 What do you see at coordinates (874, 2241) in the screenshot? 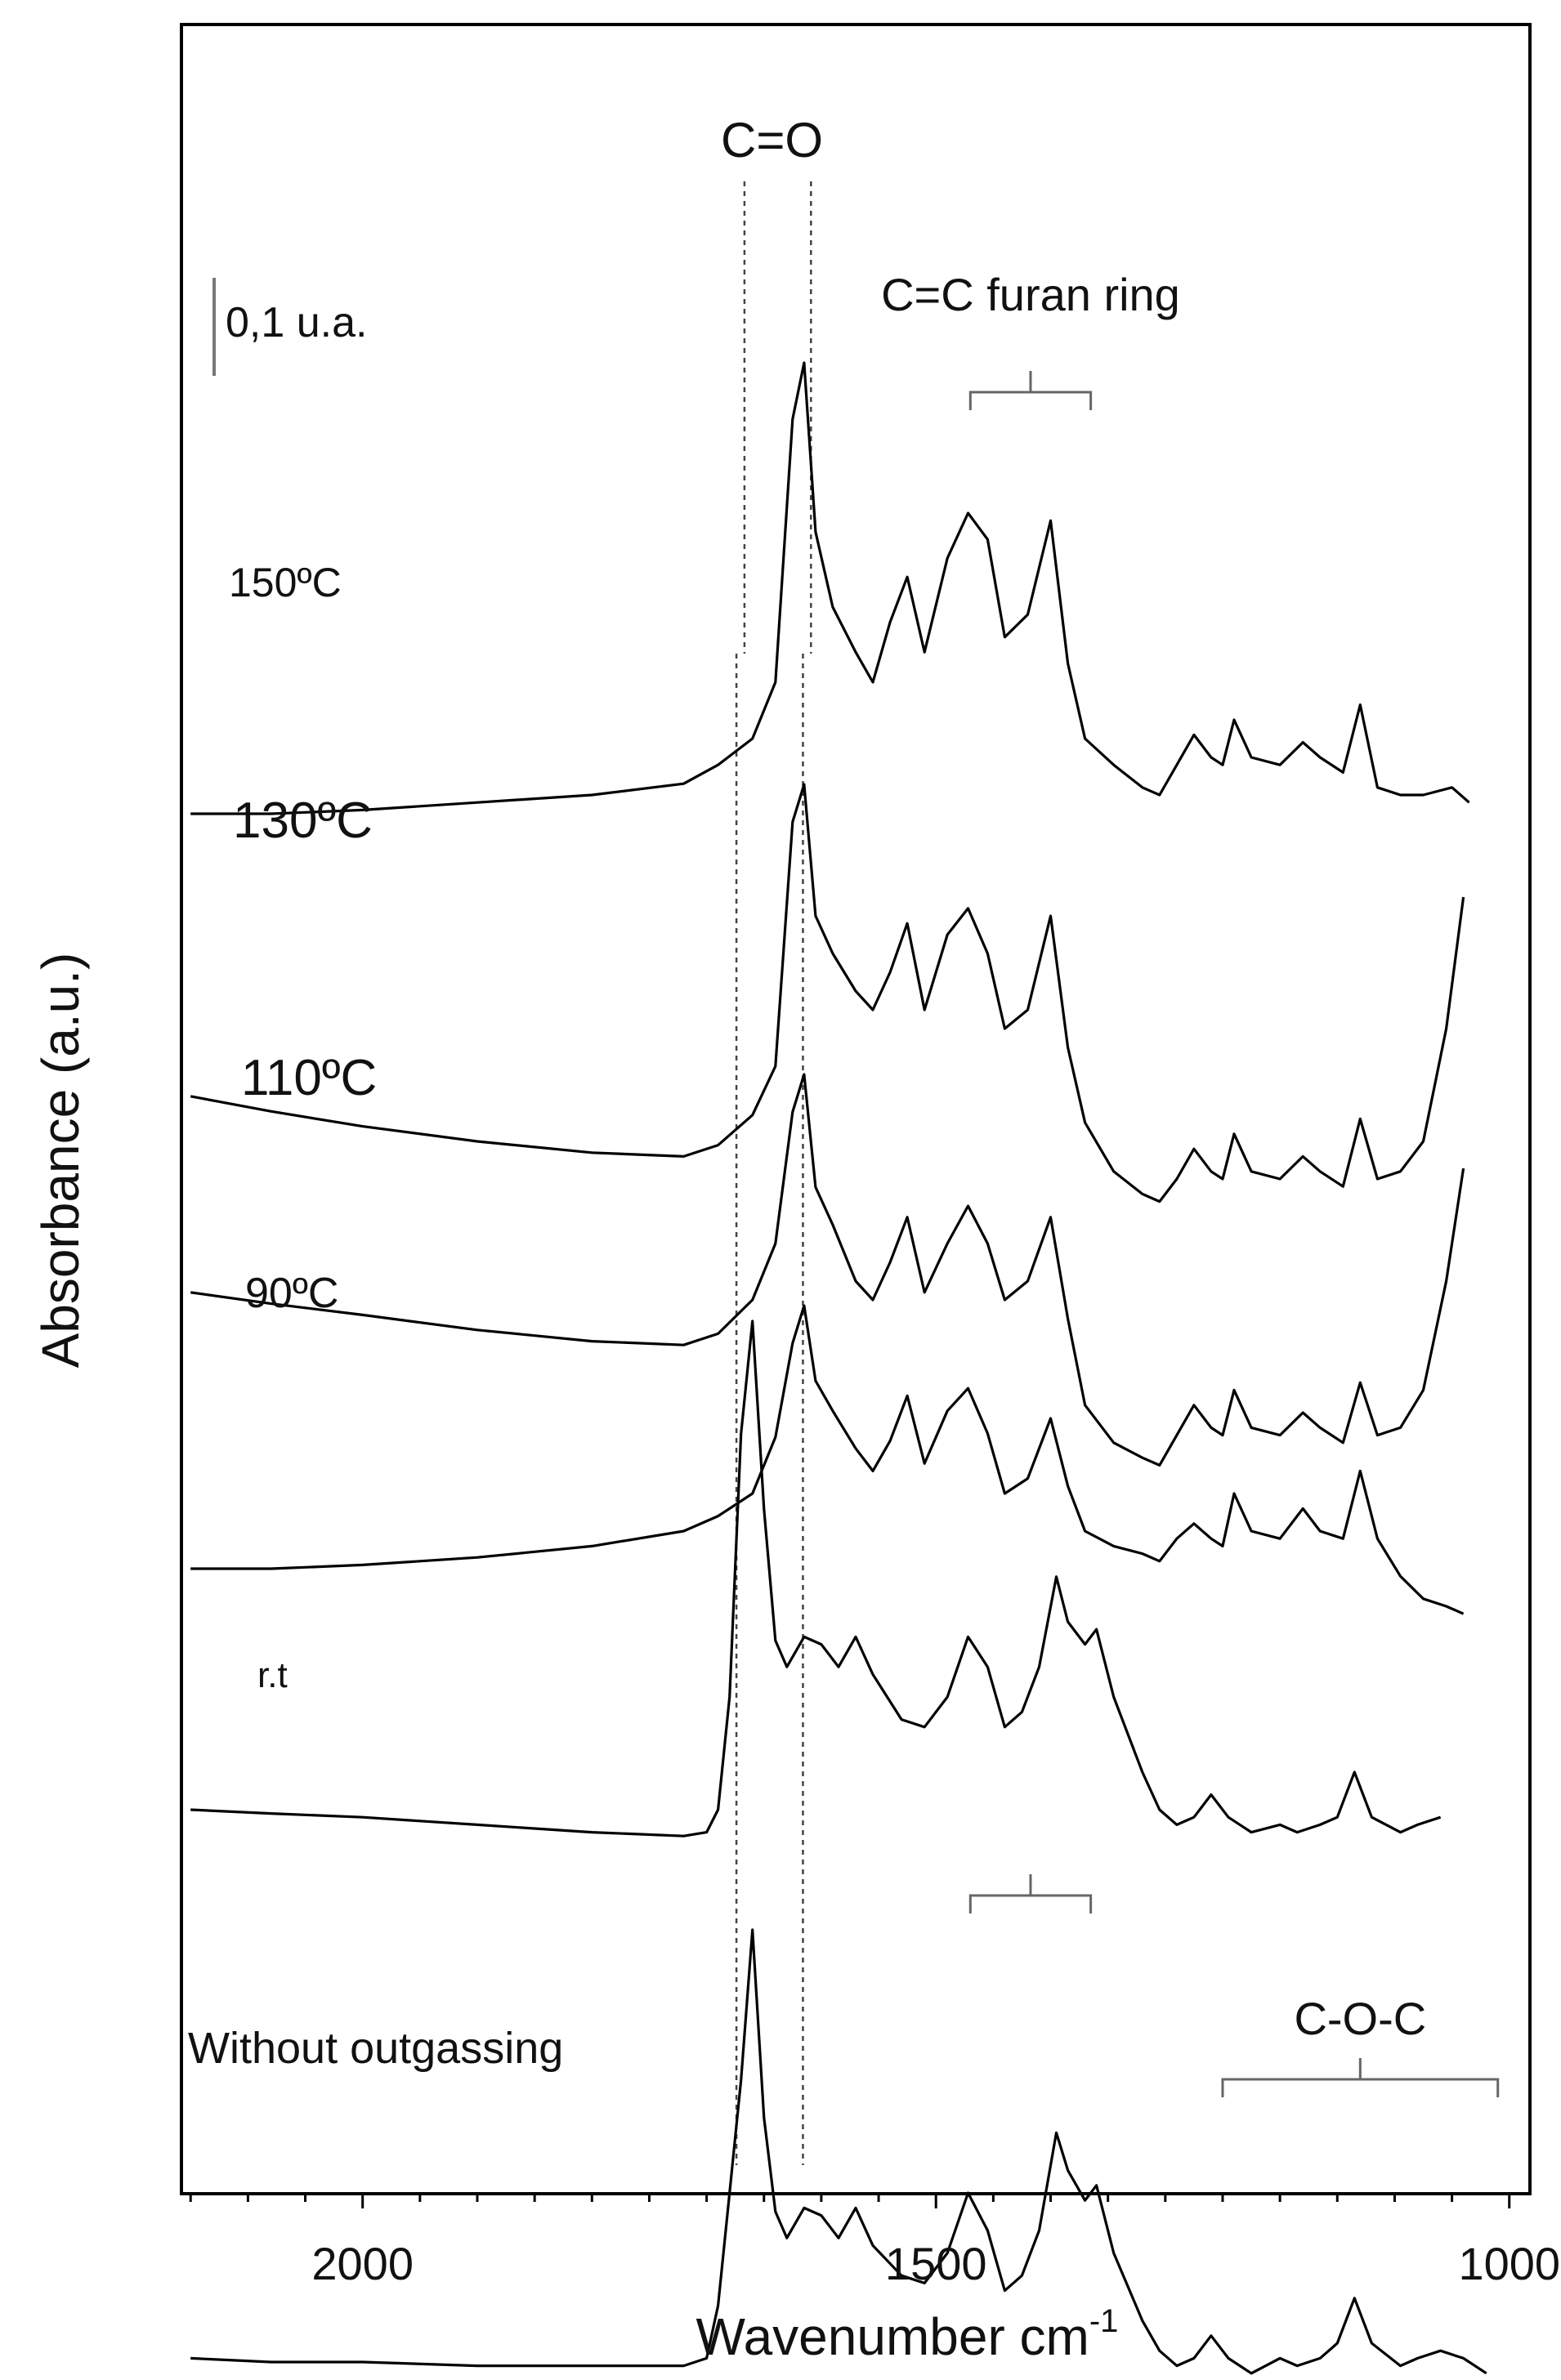
I see `x-ticks: 2000 1500 1000` at bounding box center [874, 2241].